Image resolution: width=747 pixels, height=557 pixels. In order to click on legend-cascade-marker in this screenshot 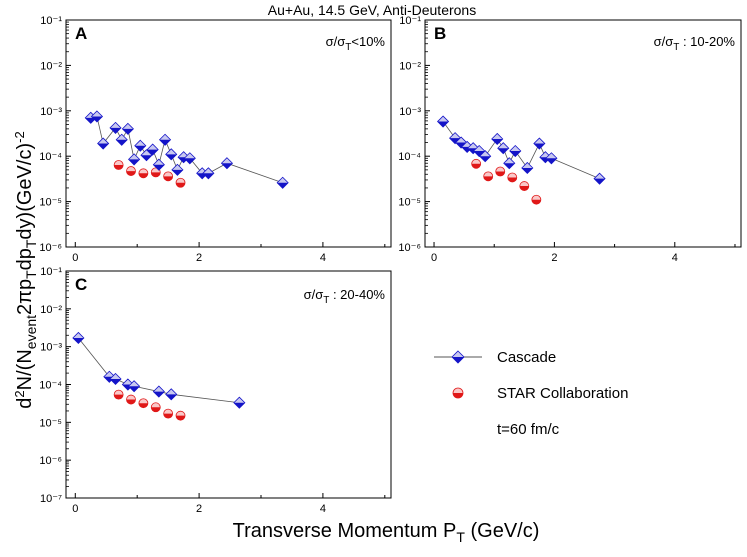, I will do `click(458, 357)`.